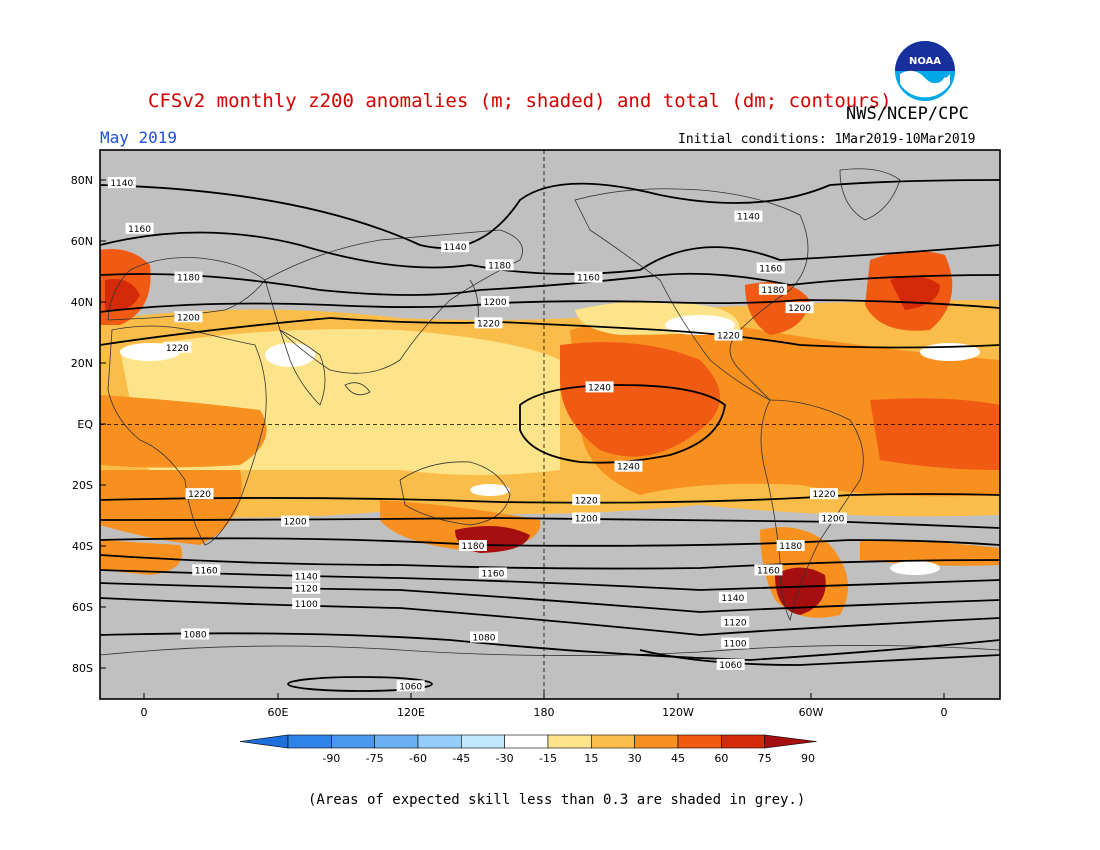  What do you see at coordinates (82, 668) in the screenshot?
I see `lat-label-80s: 80S` at bounding box center [82, 668].